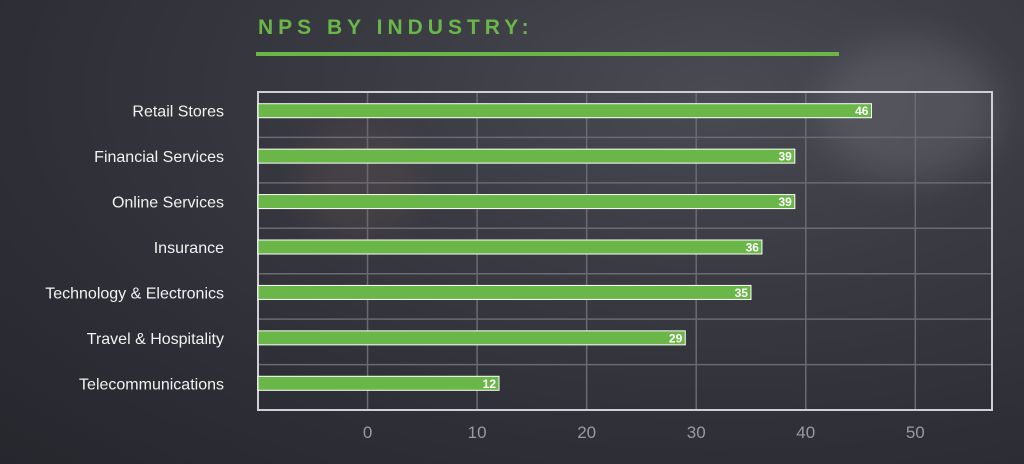  What do you see at coordinates (189, 248) in the screenshot?
I see `category-label: Insurance` at bounding box center [189, 248].